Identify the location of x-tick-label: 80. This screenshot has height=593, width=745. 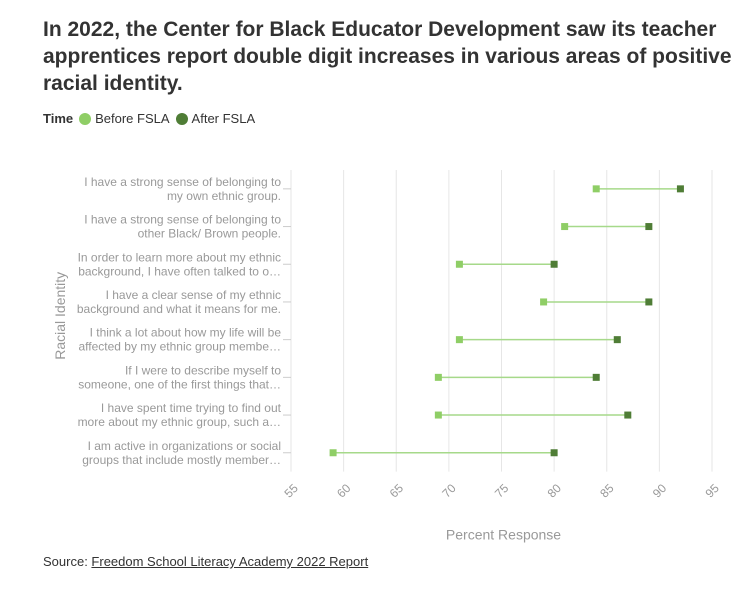
(555, 491).